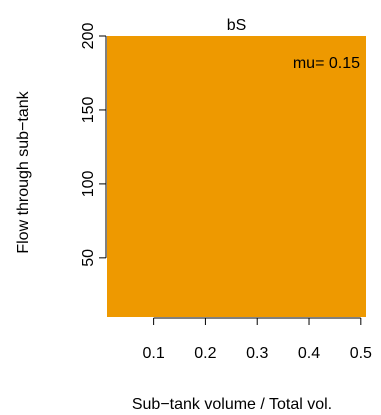  I want to click on y-tick-label: 150, so click(88, 110).